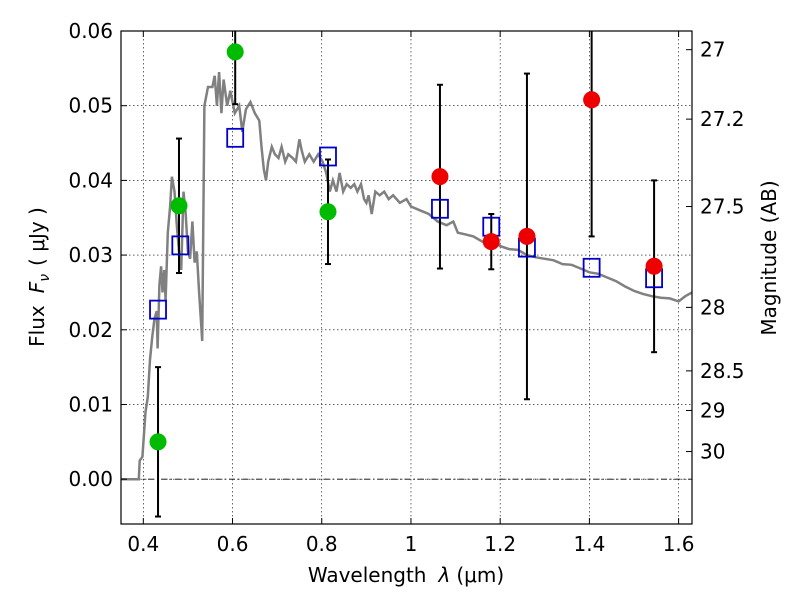  I want to click on y-tick-label: 0.06, so click(90, 31).